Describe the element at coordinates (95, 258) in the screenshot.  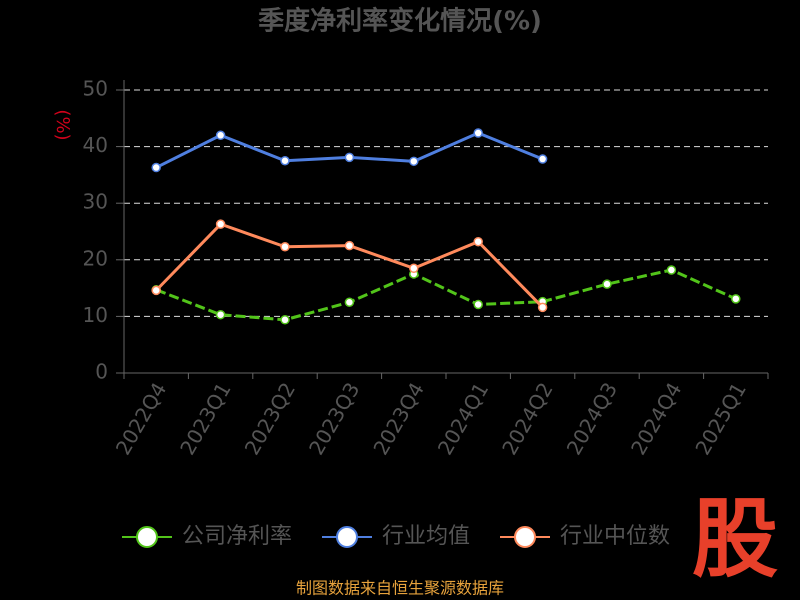
I see `y-tick-label: 20` at that location.